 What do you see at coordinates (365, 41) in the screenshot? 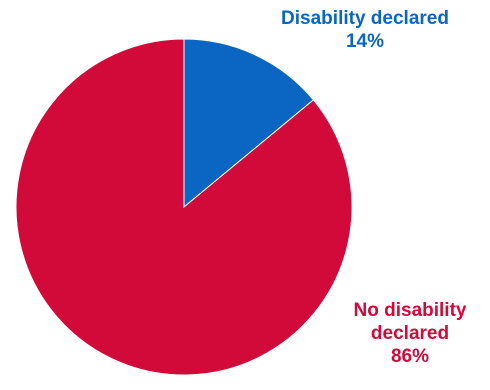
I see `slice-percentage: 14%` at bounding box center [365, 41].